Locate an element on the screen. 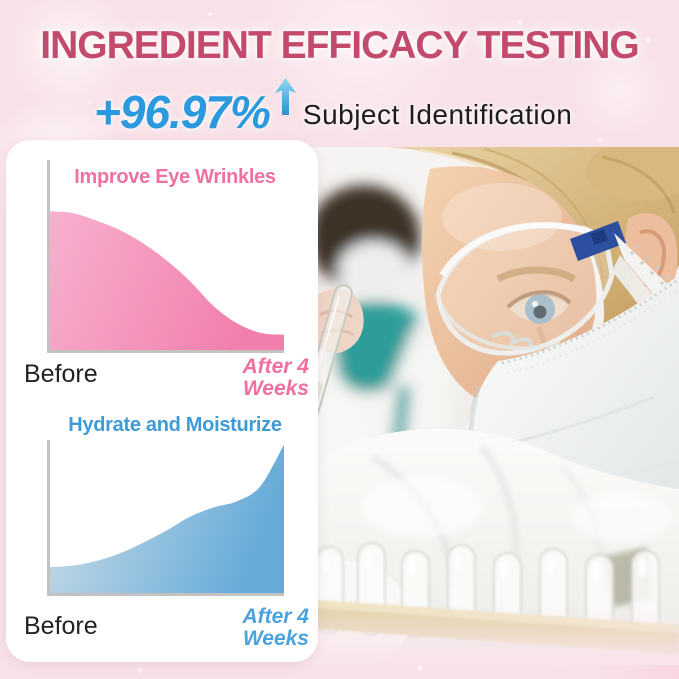  scientist-eye is located at coordinates (539, 307).